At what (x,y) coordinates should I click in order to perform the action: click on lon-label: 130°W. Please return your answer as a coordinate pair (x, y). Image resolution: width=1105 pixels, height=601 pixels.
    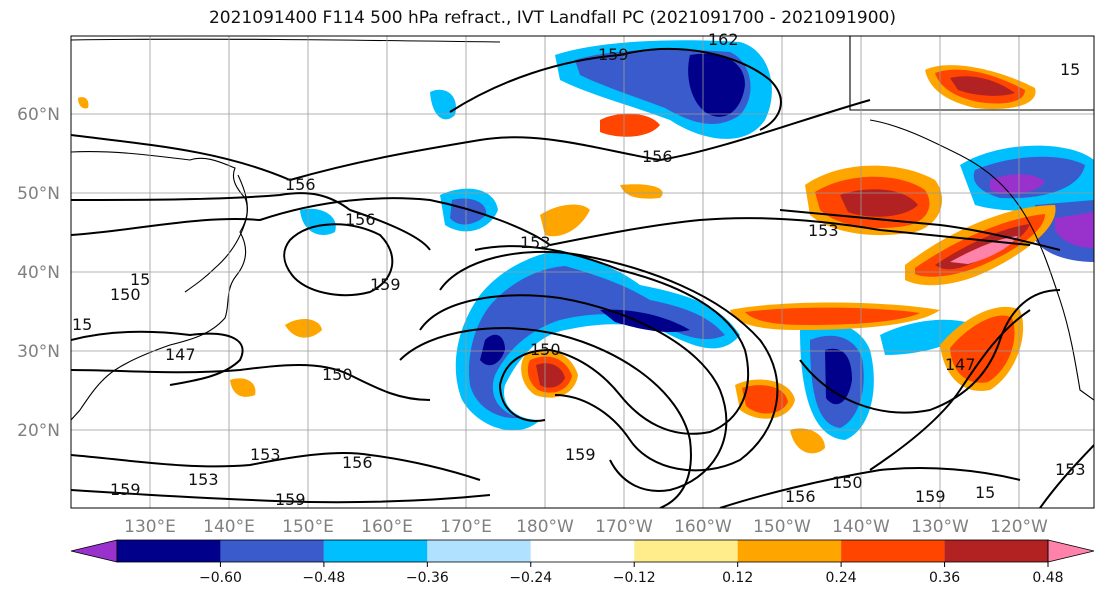
    Looking at the image, I should click on (940, 527).